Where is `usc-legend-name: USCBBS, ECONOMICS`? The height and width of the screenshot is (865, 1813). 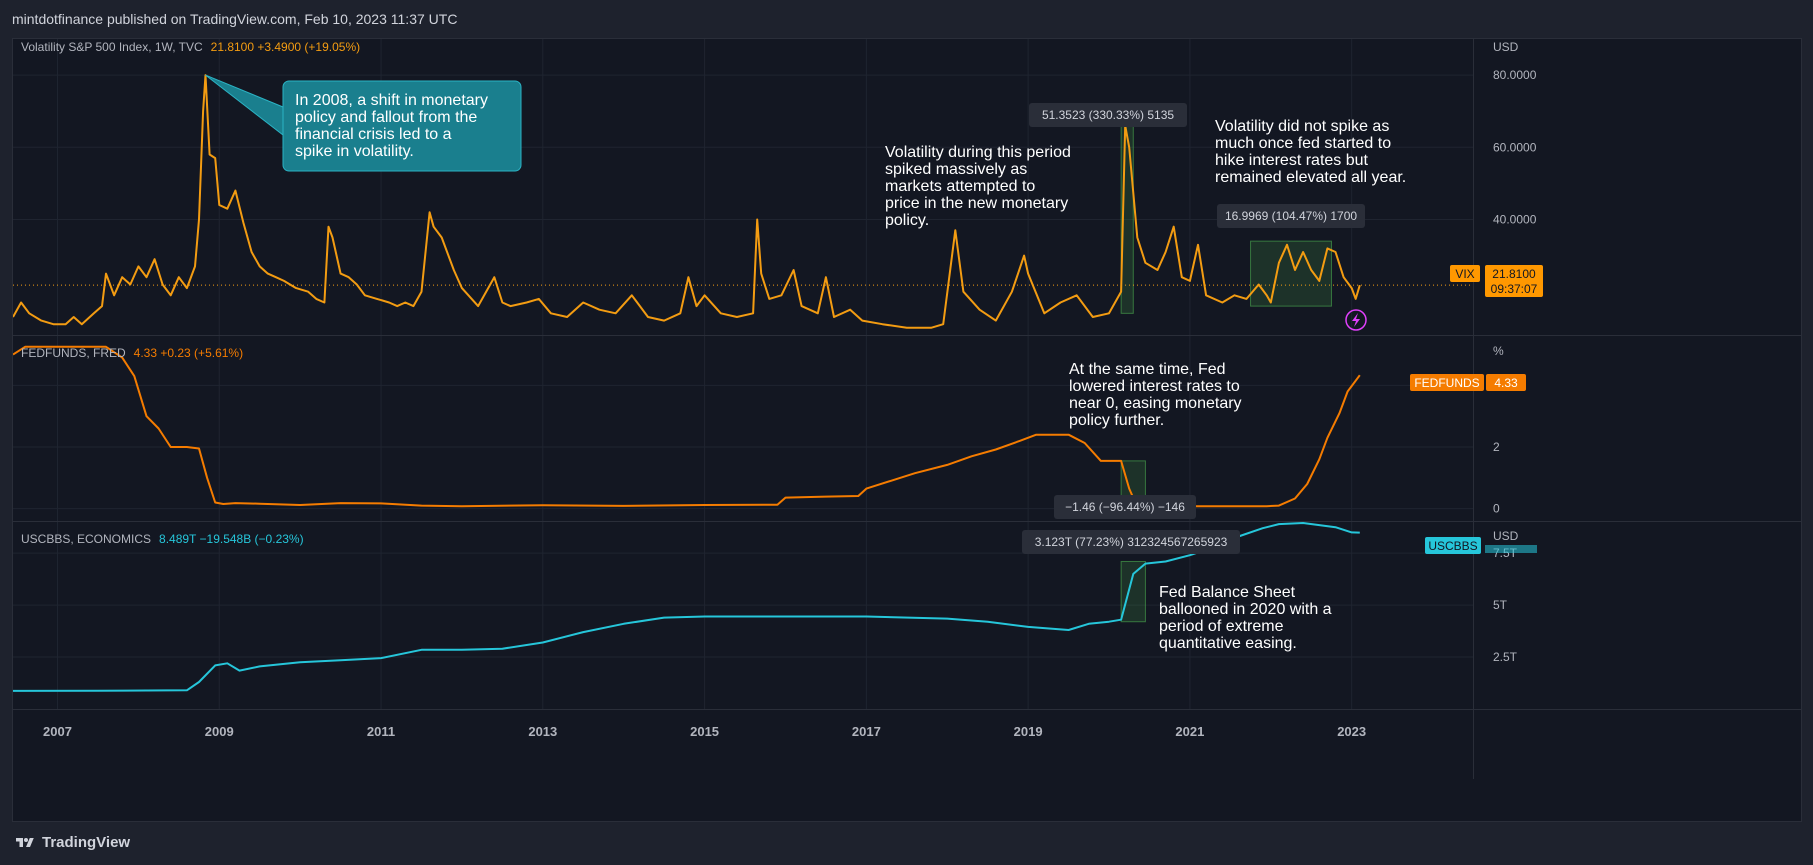
usc-legend-name: USCBBS, ECONOMICS is located at coordinates (86, 539).